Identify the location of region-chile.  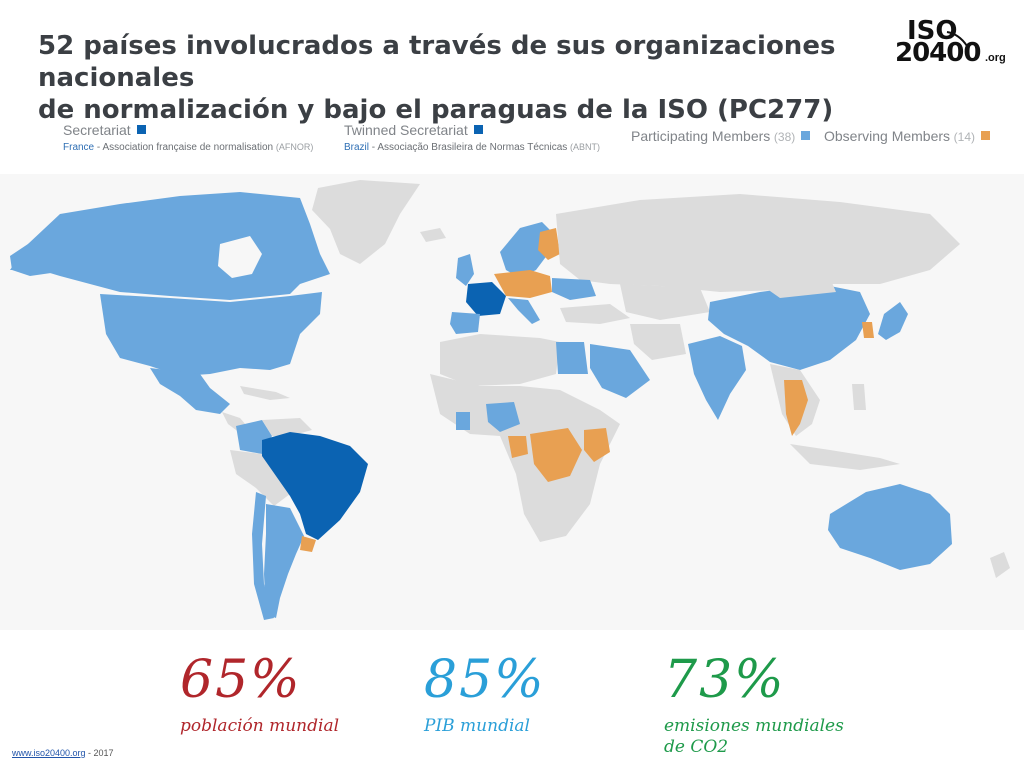
(263, 556).